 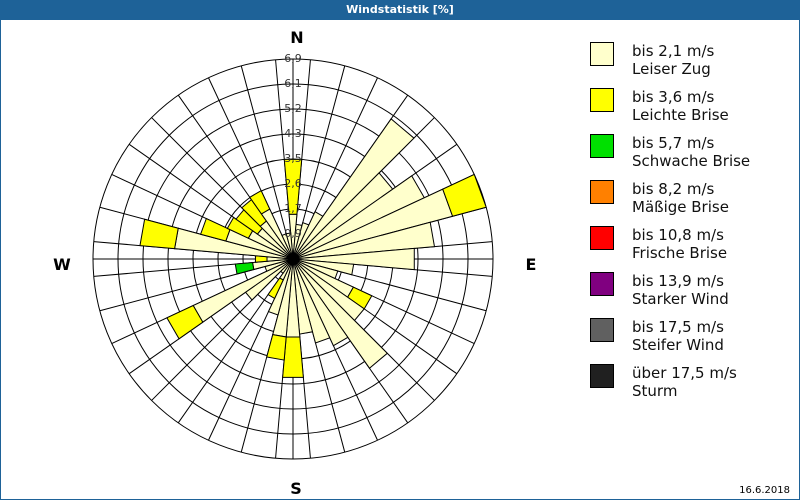 I want to click on legend-label: bis 2,1 m/s Leiser Zug, so click(x=673, y=60).